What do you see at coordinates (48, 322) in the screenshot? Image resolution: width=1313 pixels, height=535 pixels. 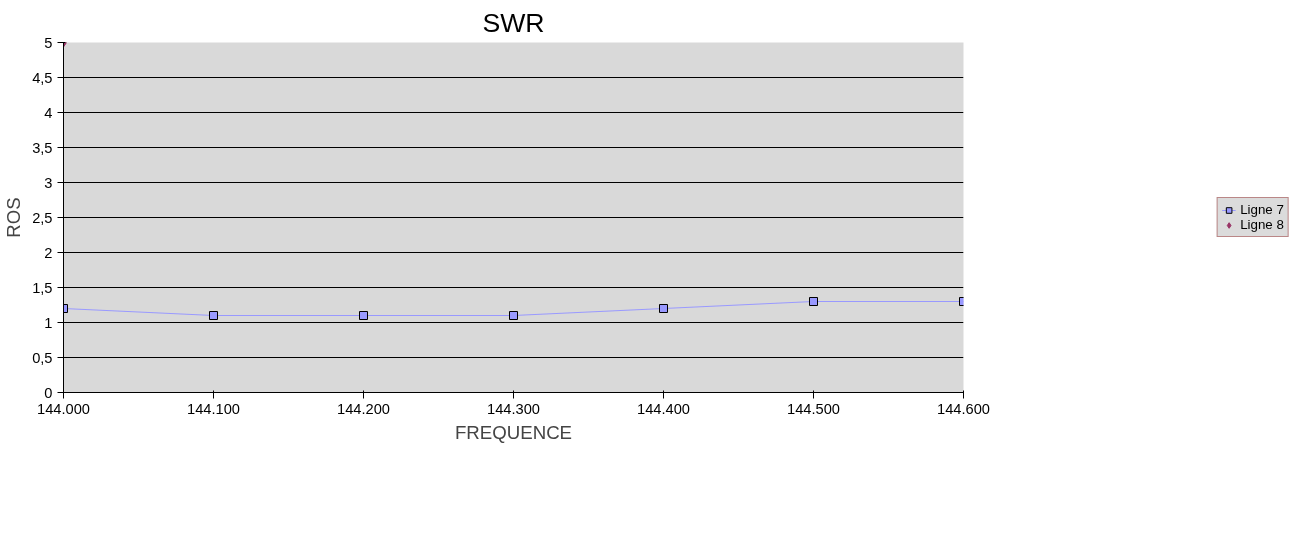 I see `y-tick-label: 1` at bounding box center [48, 322].